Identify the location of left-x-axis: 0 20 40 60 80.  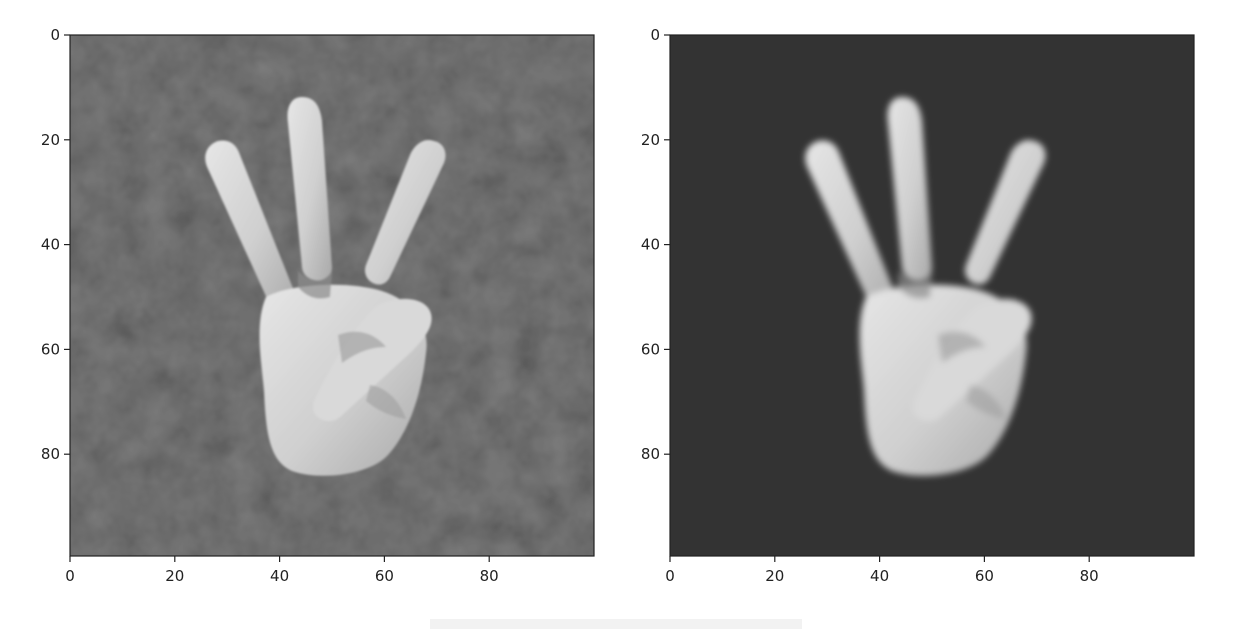
(282, 570).